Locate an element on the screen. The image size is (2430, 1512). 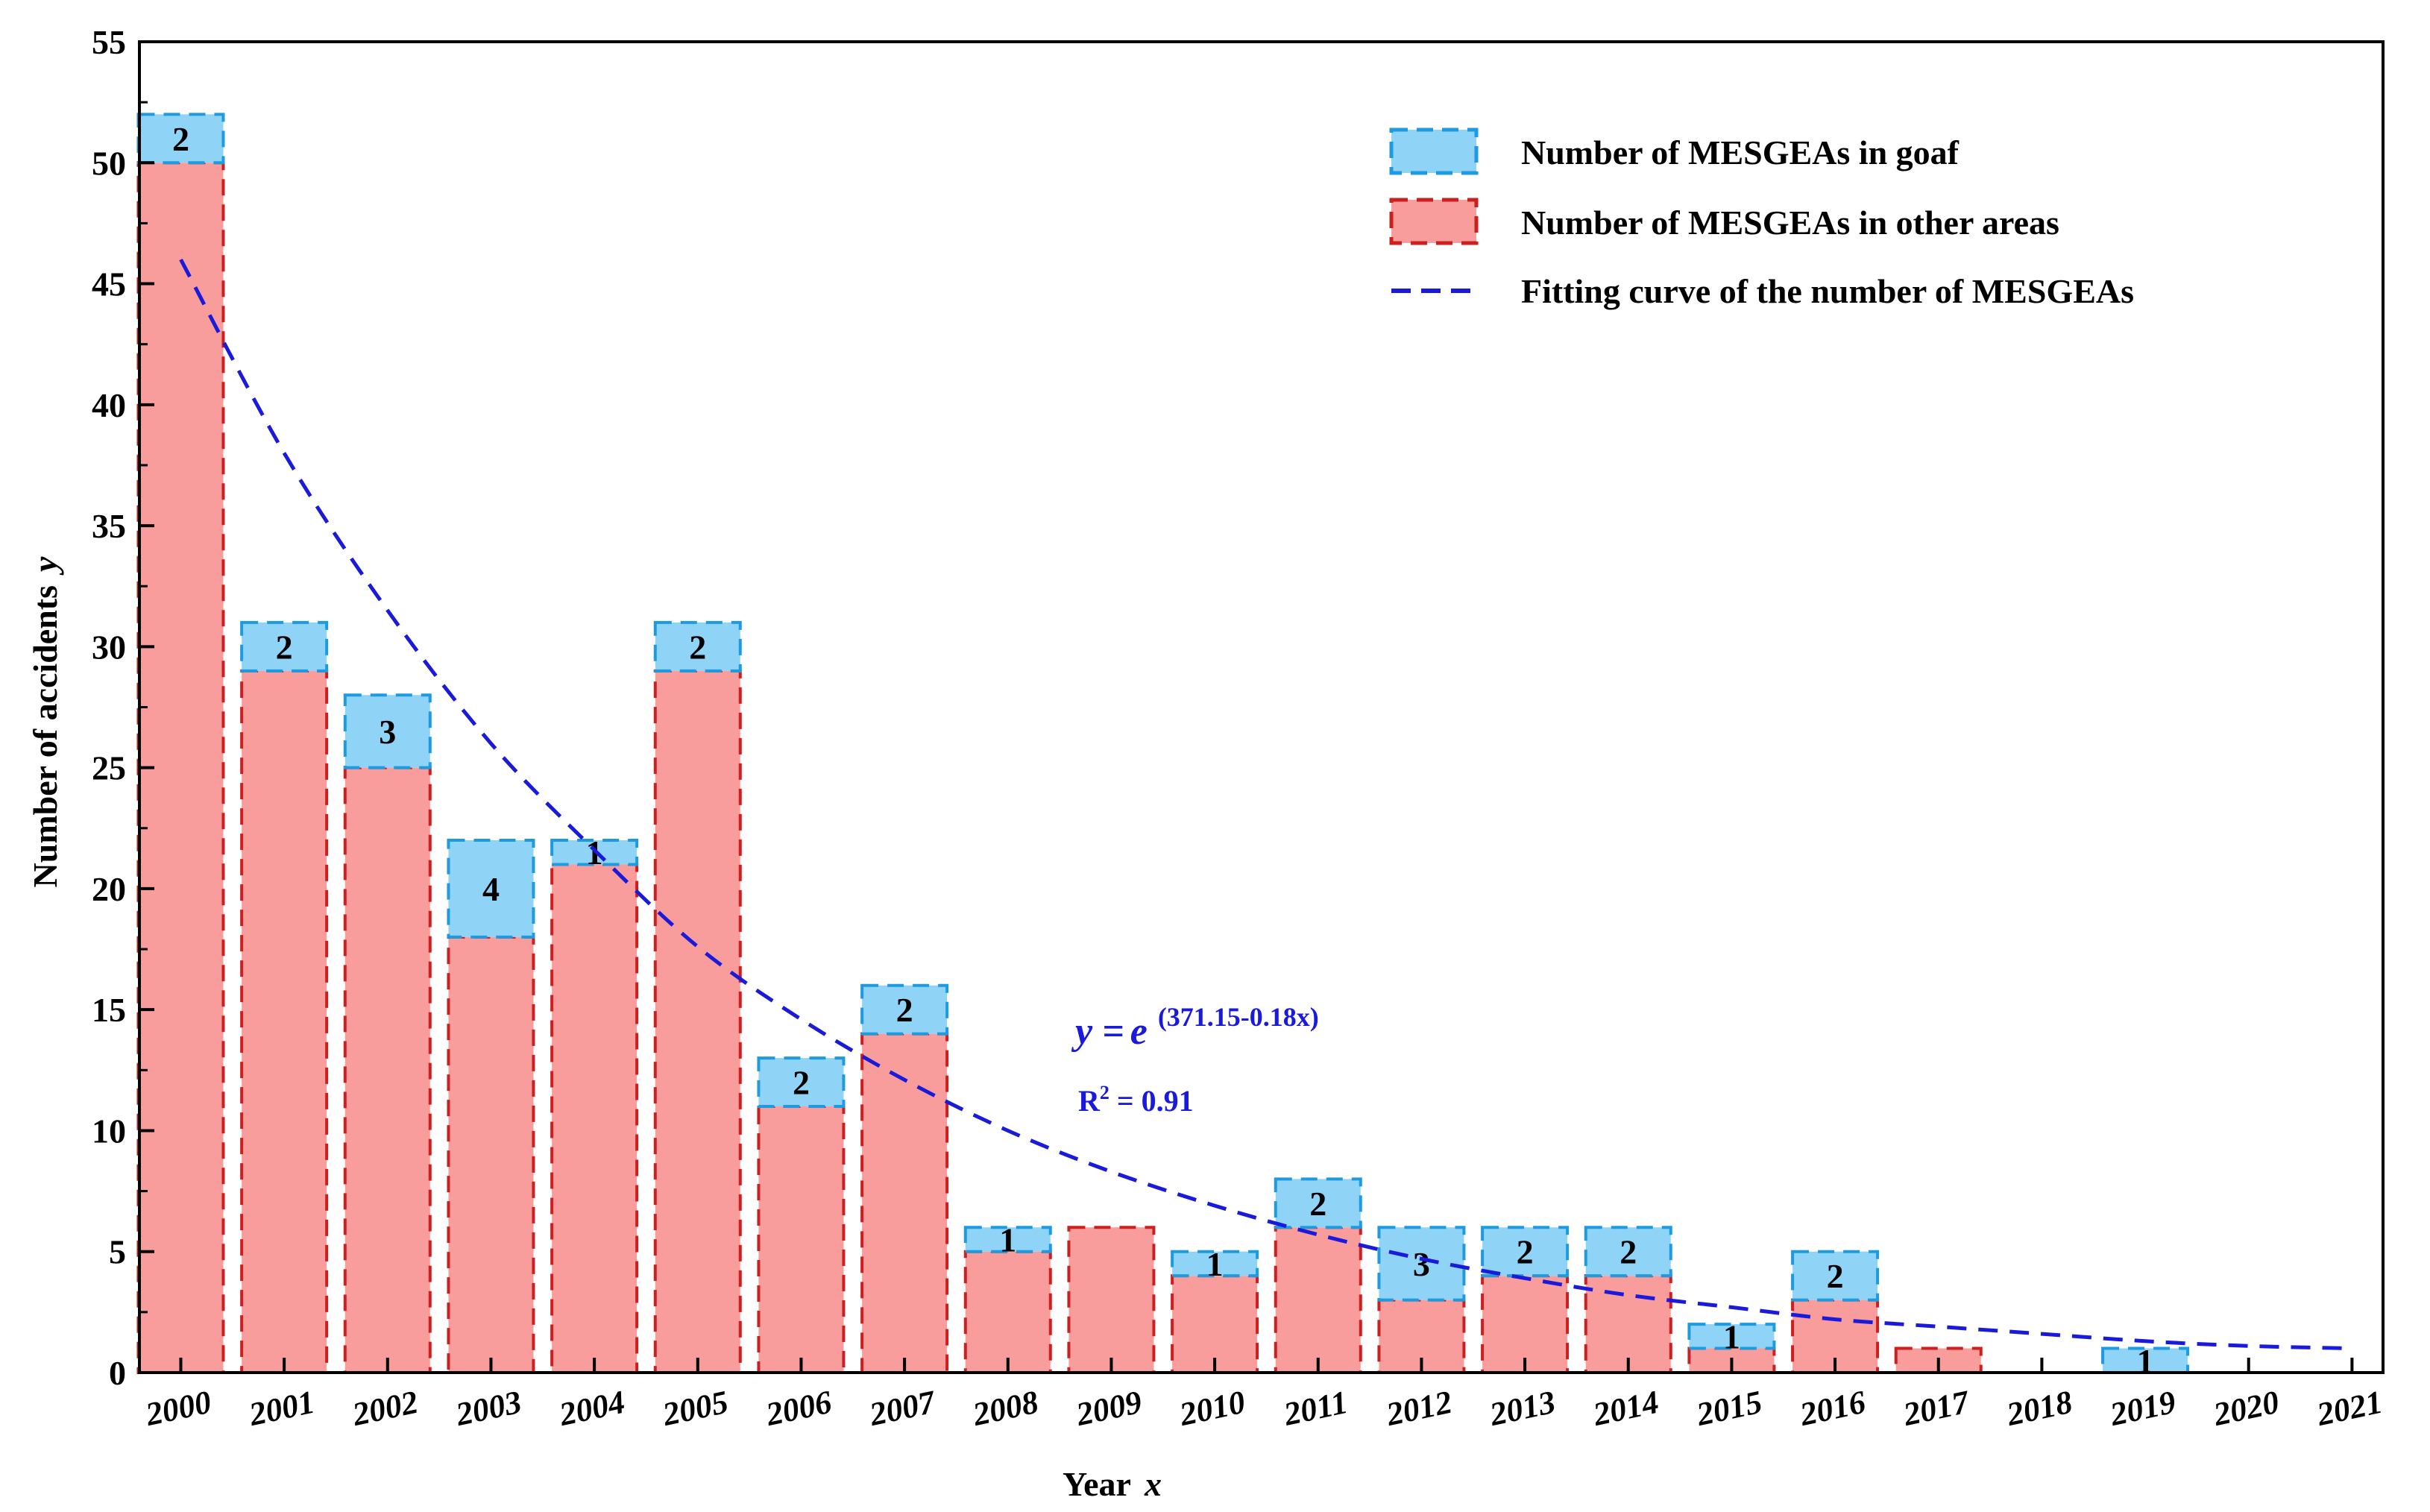
bar-goaf-2010 is located at coordinates (1215, 1264).